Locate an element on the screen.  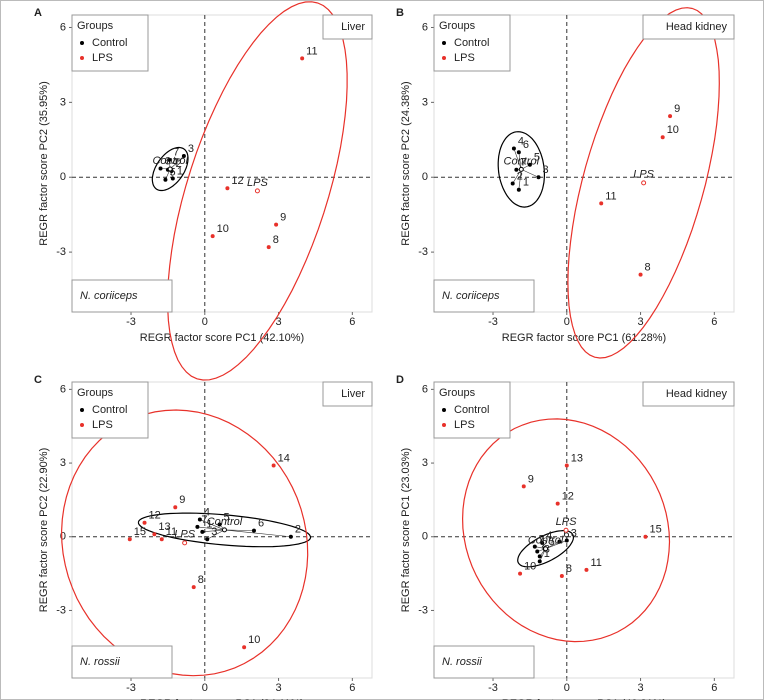
panel-letter: C is located at coordinates (38, 380).